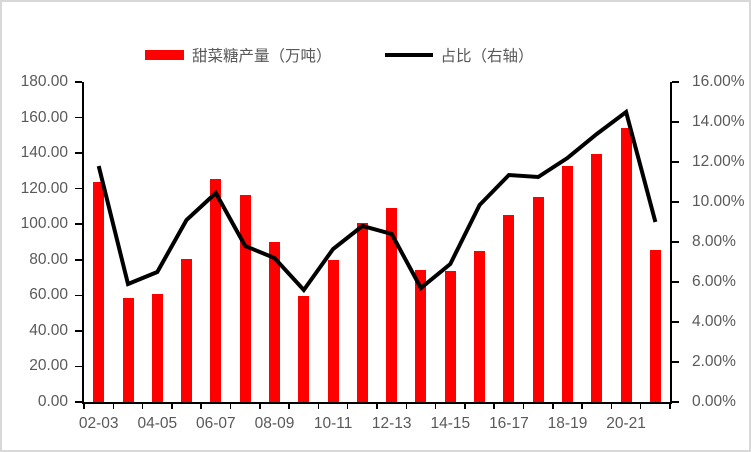 This screenshot has width=751, height=452. Describe the element at coordinates (44, 188) in the screenshot. I see `y-left-label-120.00: 120.00` at that location.